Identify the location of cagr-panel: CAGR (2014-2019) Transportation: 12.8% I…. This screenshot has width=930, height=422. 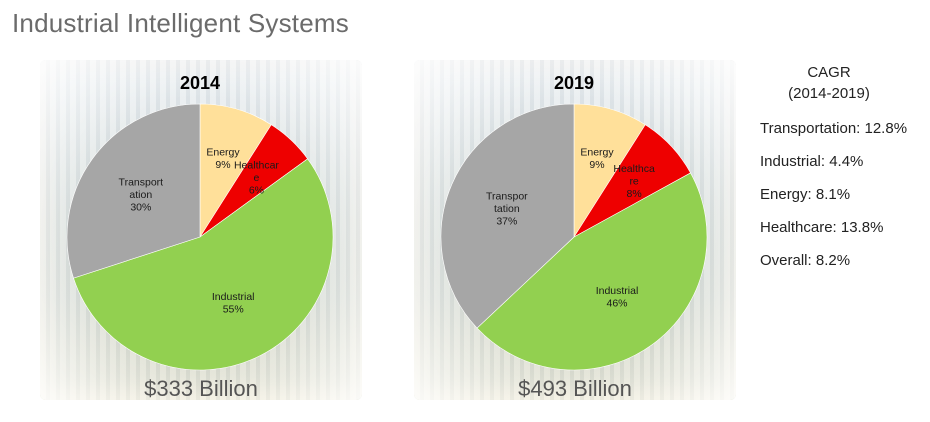
(845, 165).